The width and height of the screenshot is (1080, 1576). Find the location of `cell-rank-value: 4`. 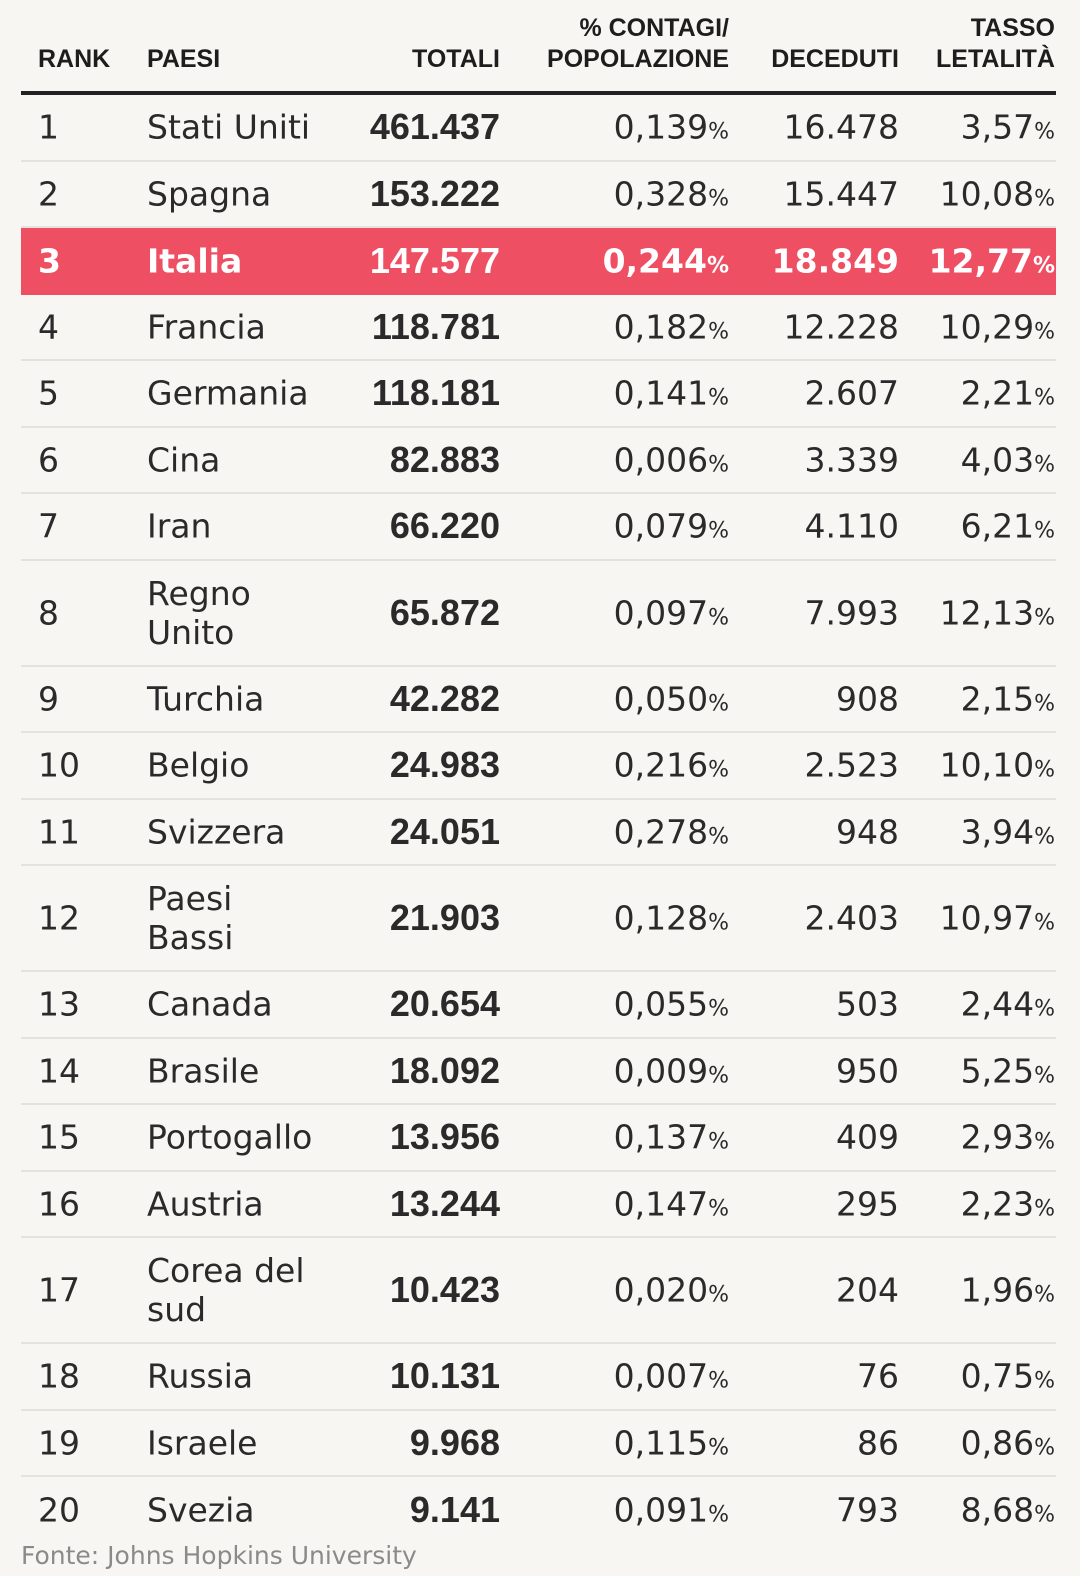

cell-rank-value: 4 is located at coordinates (48, 327).